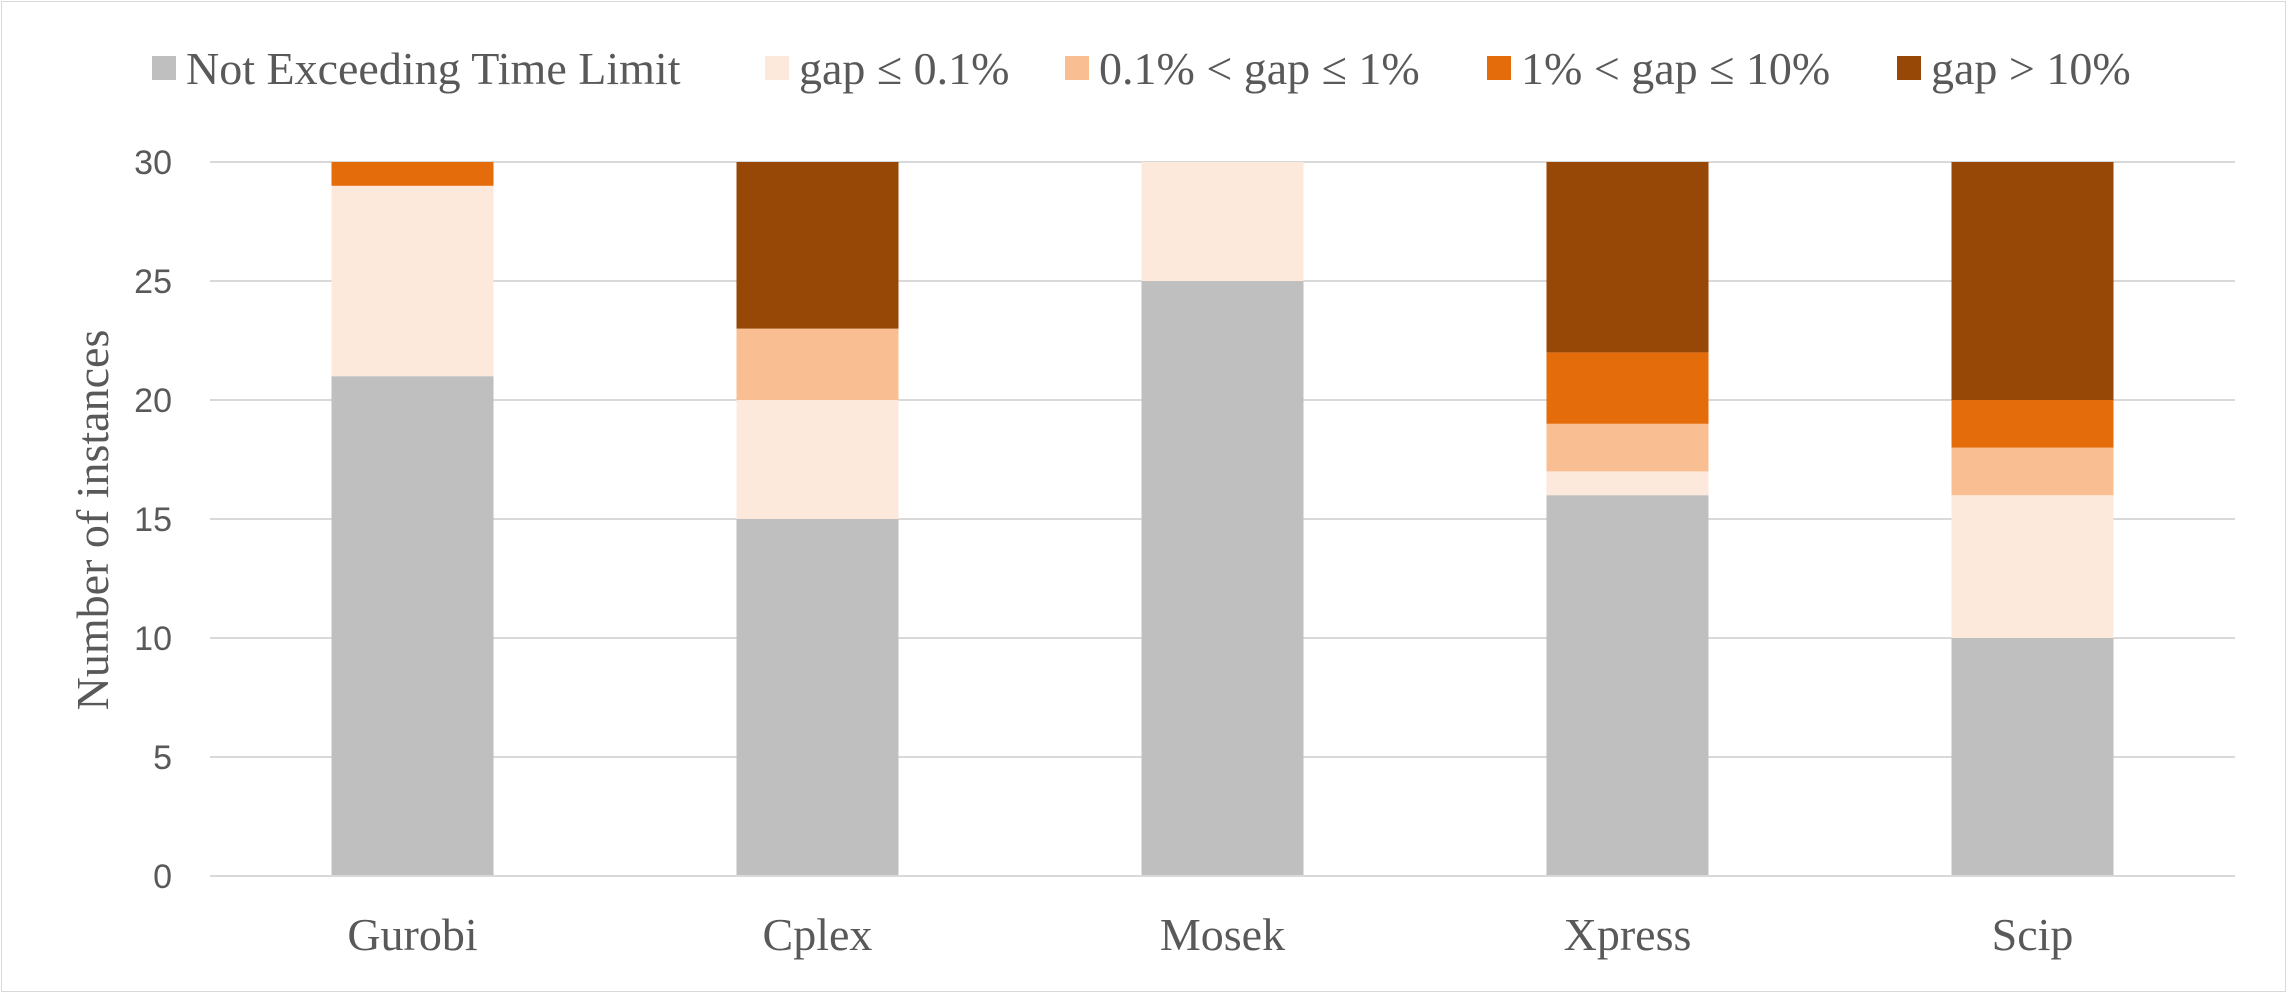 The image size is (2287, 993). Describe the element at coordinates (412, 626) in the screenshot. I see `bar-gurobi-not-exceeding-time-limit` at that location.